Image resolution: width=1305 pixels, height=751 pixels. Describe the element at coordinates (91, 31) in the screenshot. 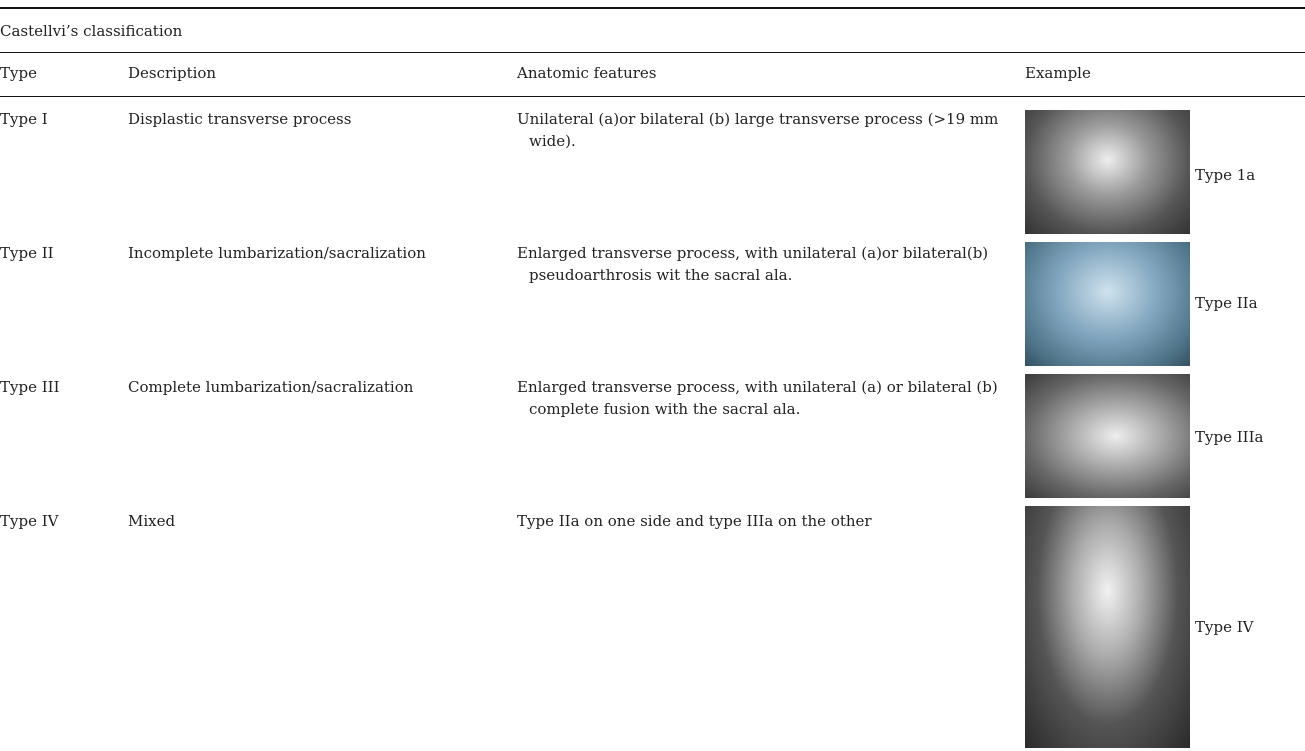

I see `table-title: Castellvi’s classification` at that location.